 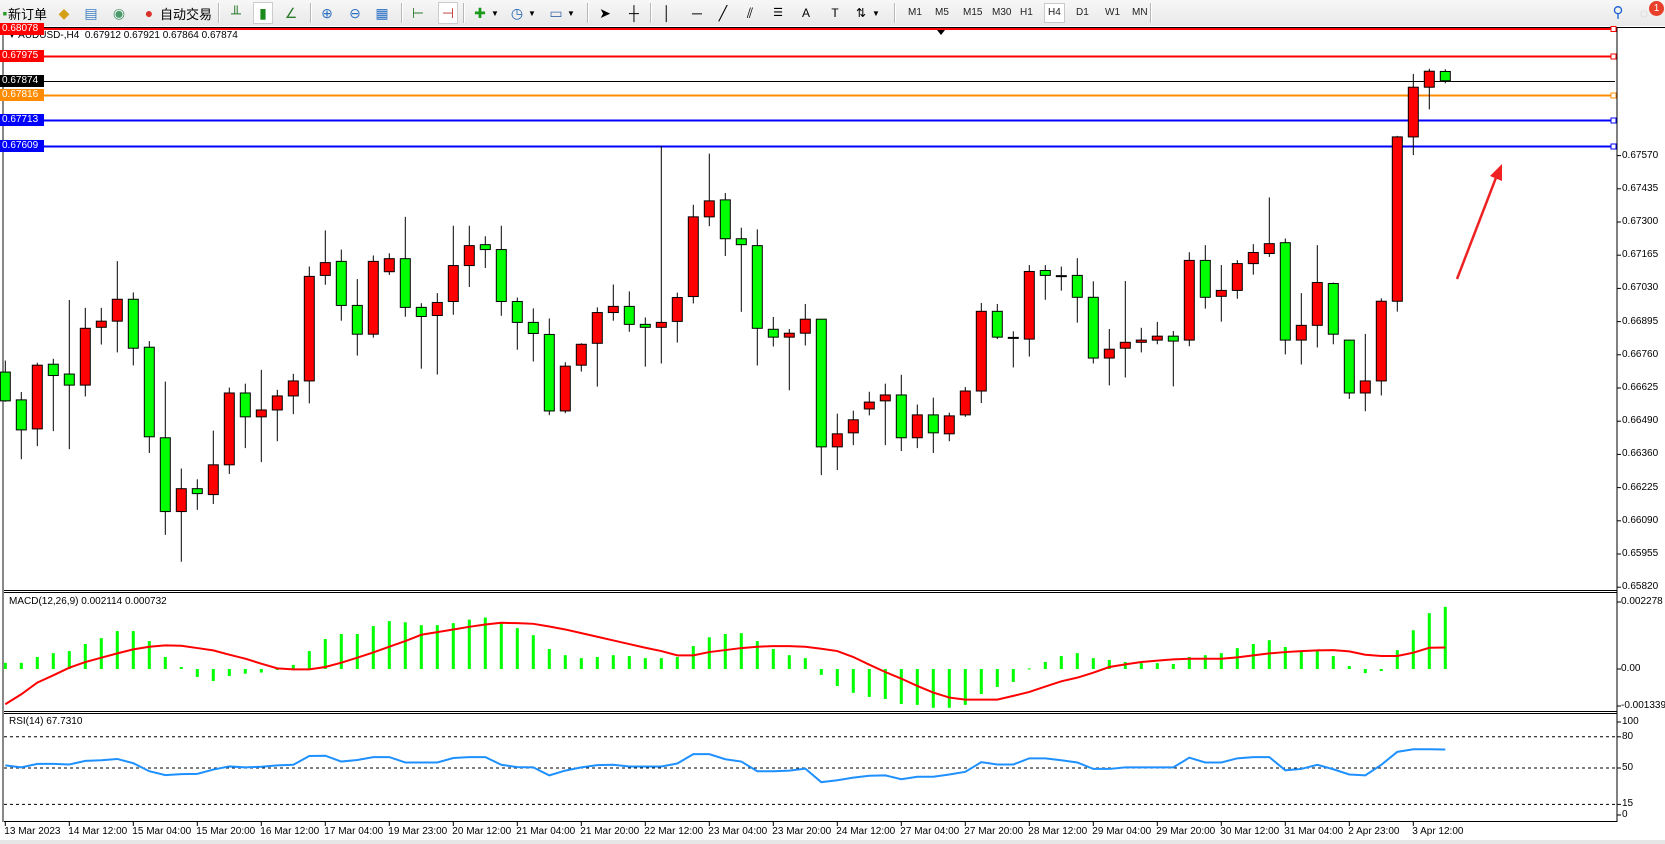 I want to click on new-order-button: ▪ 新订单, so click(x=25, y=13).